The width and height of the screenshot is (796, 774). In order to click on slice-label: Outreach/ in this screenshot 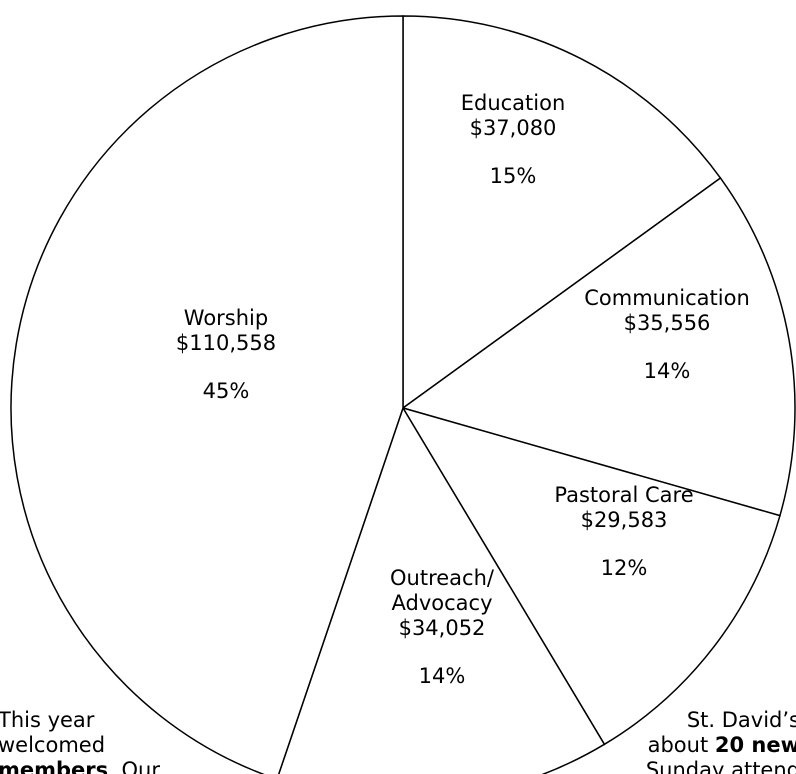, I will do `click(442, 578)`.